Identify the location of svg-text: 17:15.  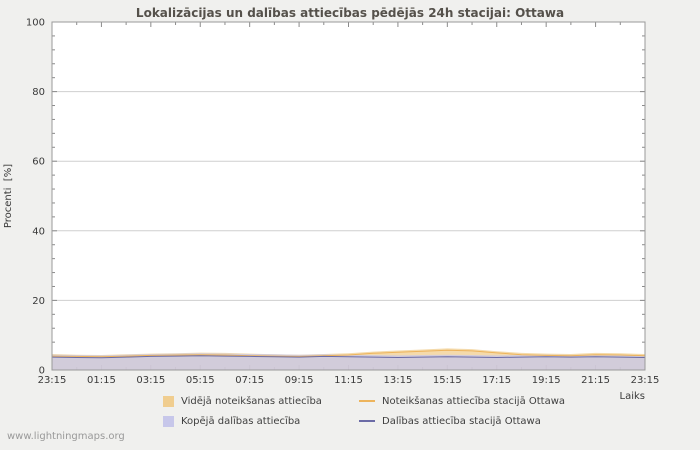
(496, 380).